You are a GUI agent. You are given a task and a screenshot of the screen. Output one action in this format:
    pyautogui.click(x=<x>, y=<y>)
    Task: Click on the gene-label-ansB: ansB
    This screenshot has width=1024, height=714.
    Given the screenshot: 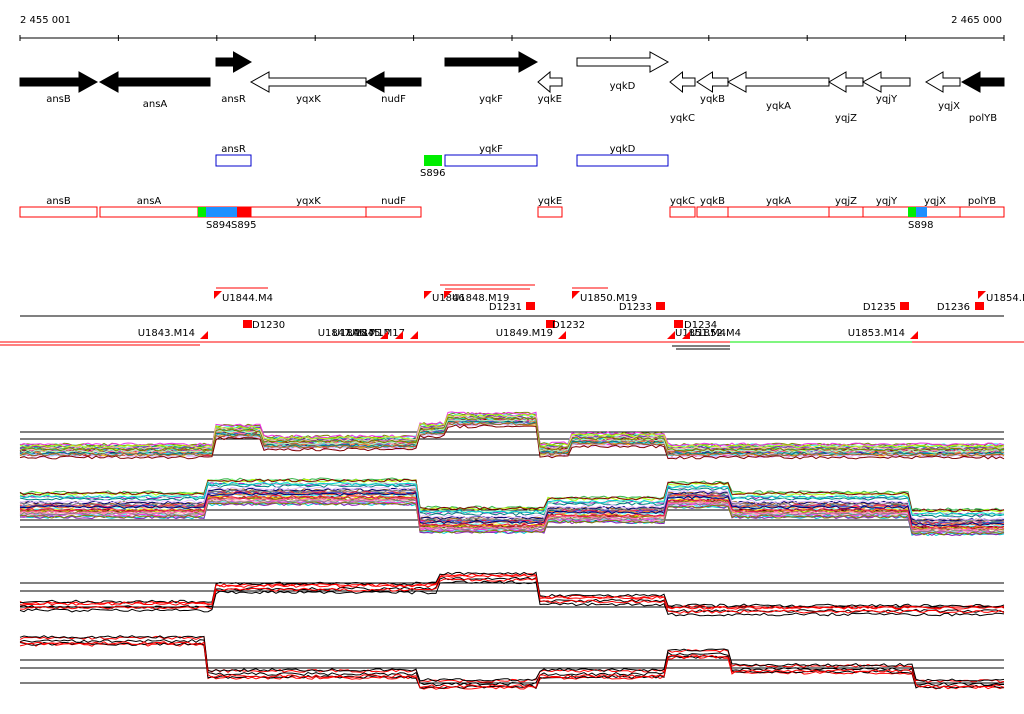 What is the action you would take?
    pyautogui.click(x=58, y=99)
    